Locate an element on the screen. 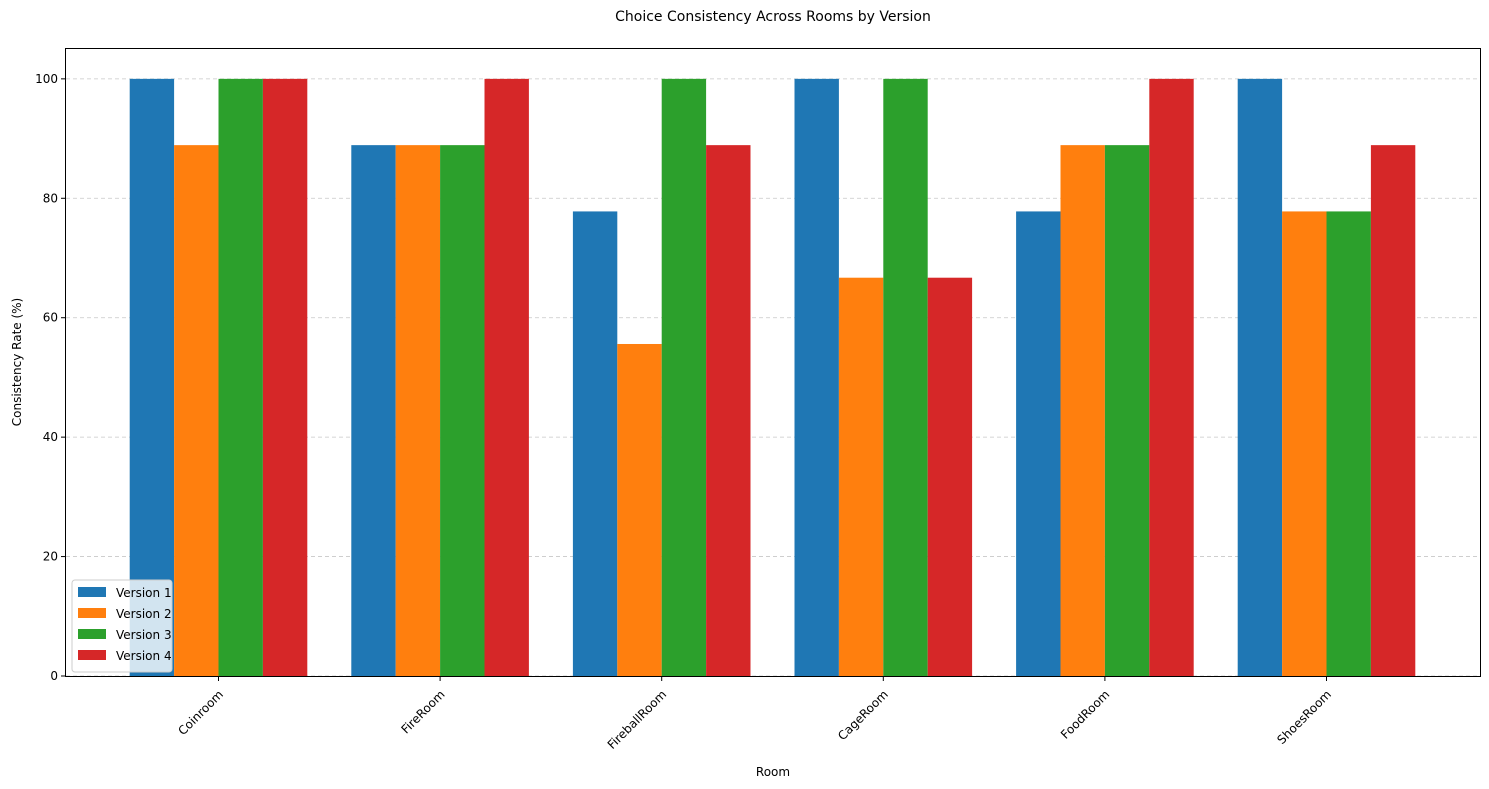  y-tick-label: 60 is located at coordinates (50, 318).